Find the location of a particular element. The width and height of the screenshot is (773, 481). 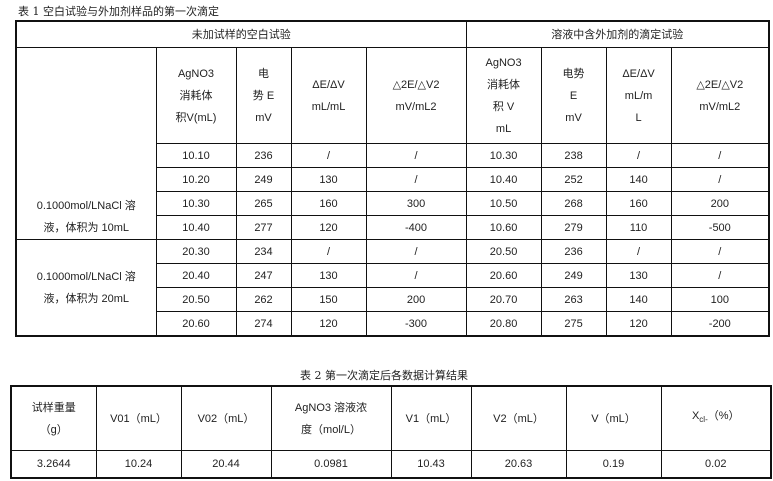

cell-line: V（mL） is located at coordinates (613, 418).